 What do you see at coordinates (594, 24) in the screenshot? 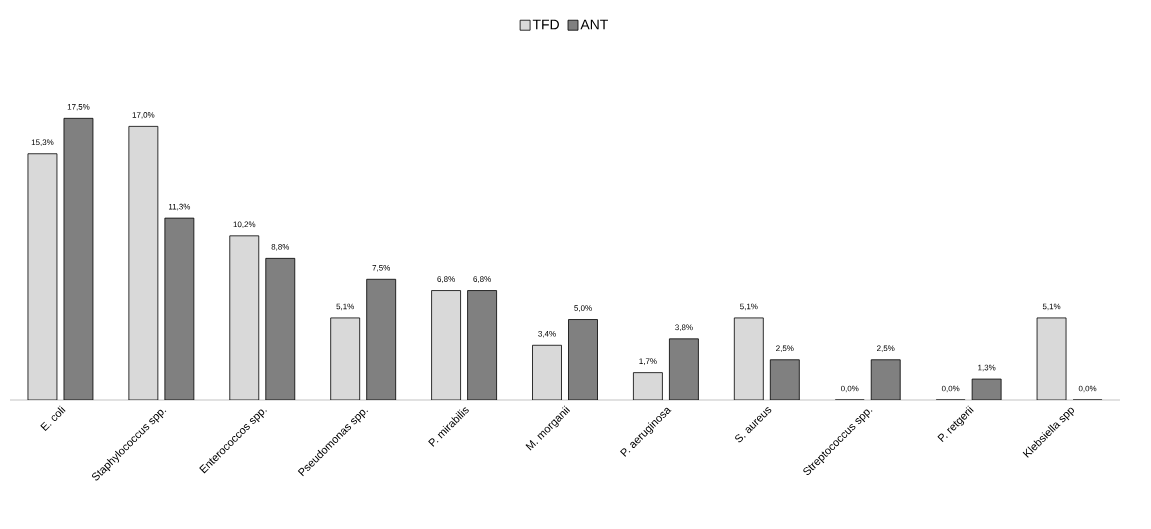
I see `legend-label: ANT` at bounding box center [594, 24].